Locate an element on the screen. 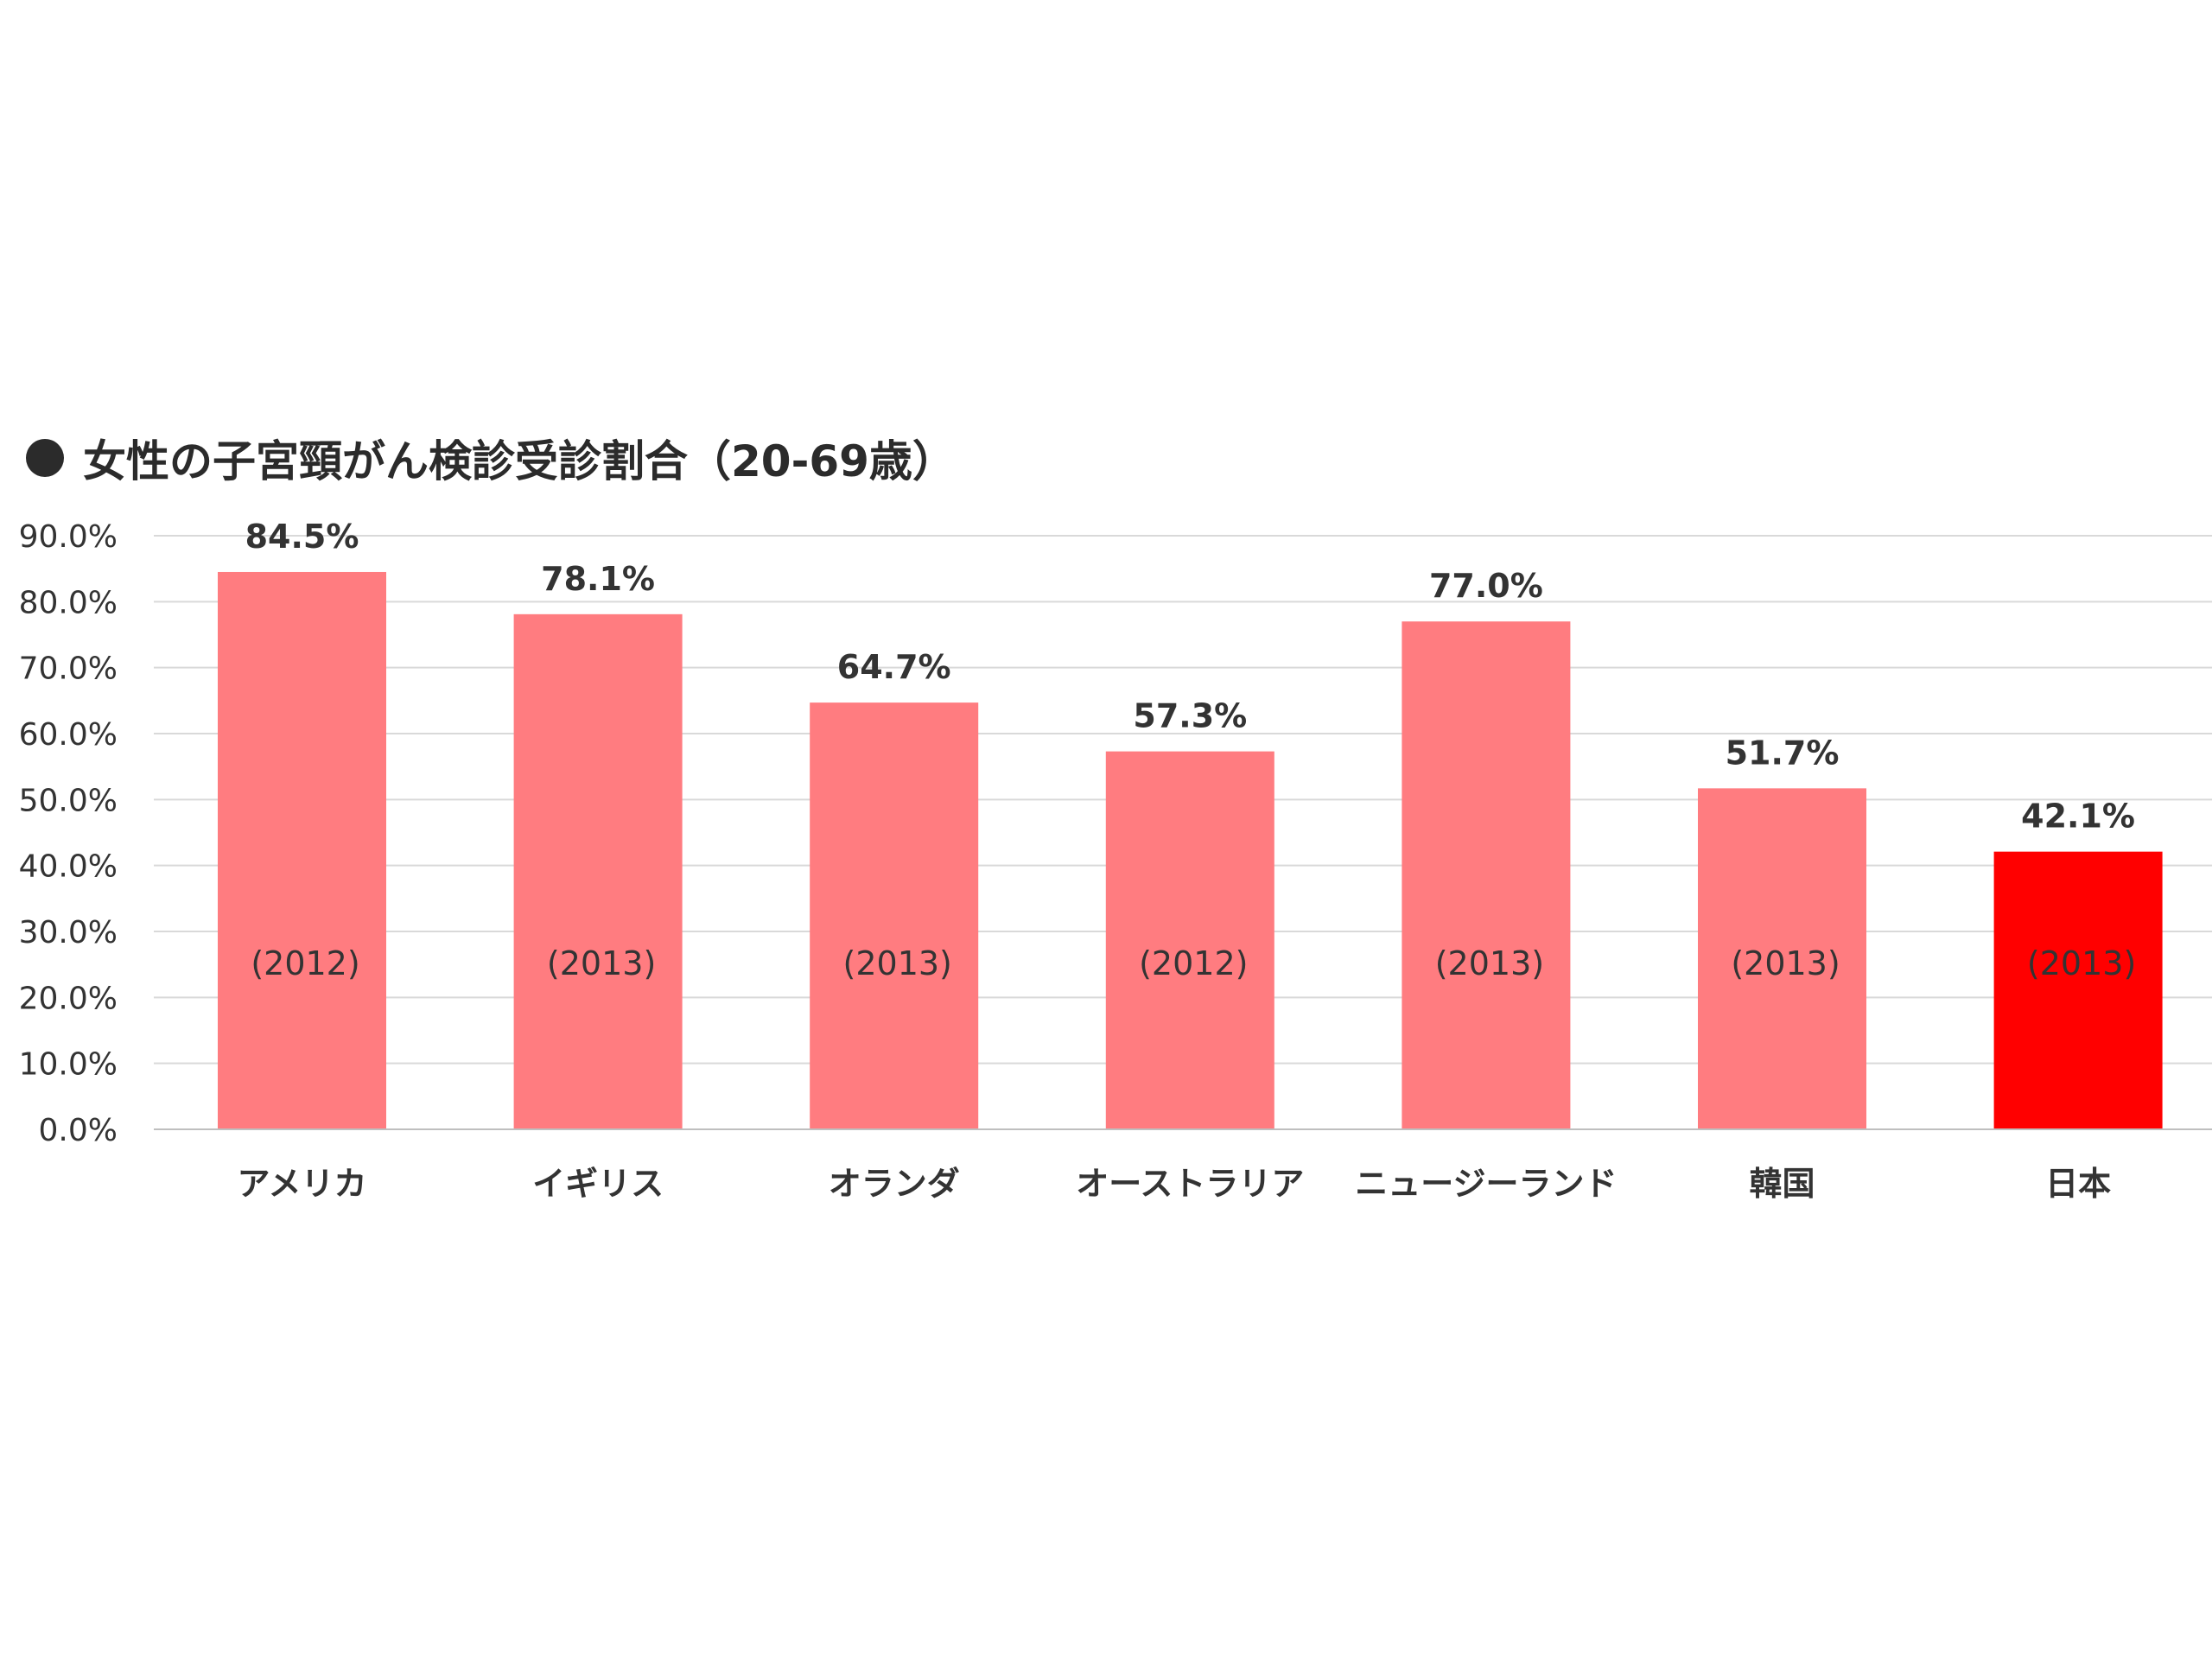  value-label: 64.7% is located at coordinates (894, 667).